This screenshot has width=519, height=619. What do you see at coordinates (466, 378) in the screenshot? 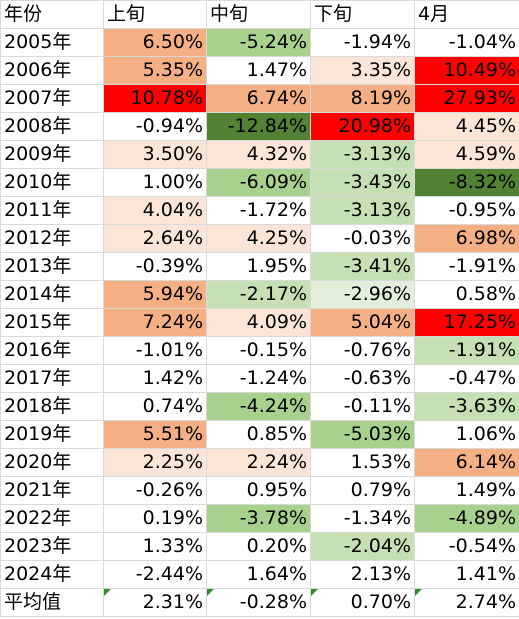
I see `value-cell-april: -0.47%` at bounding box center [466, 378].